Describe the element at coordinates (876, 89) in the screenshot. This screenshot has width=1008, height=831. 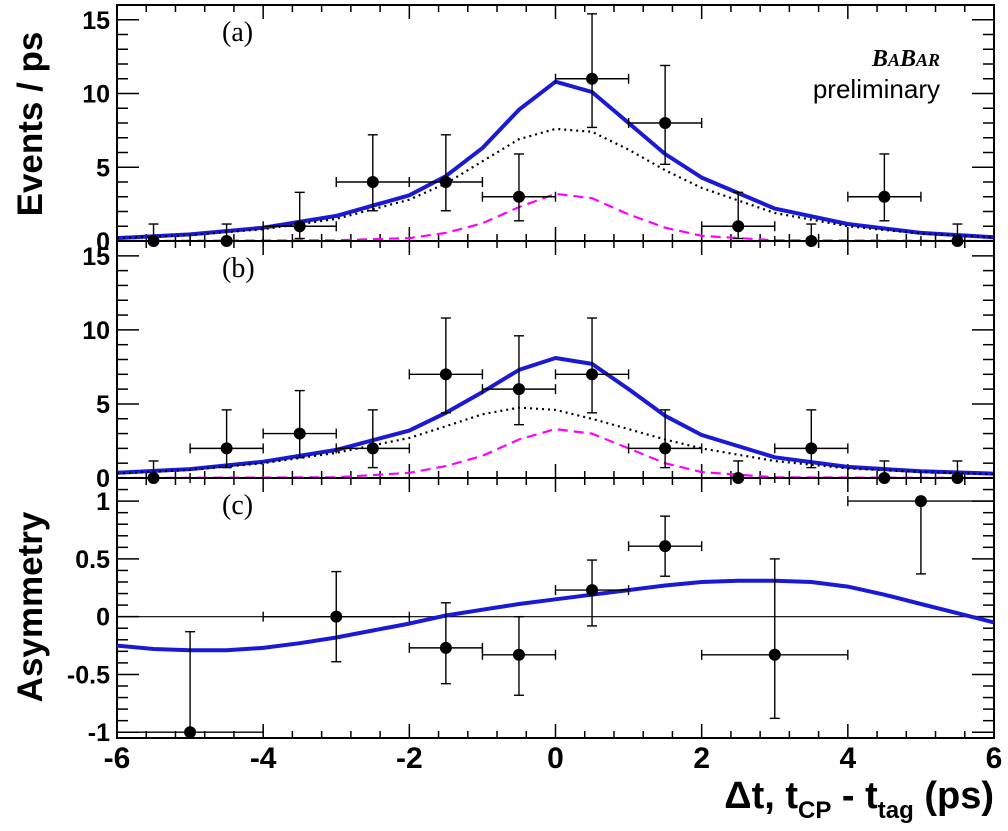
I see `preliminary-label: preliminary` at that location.